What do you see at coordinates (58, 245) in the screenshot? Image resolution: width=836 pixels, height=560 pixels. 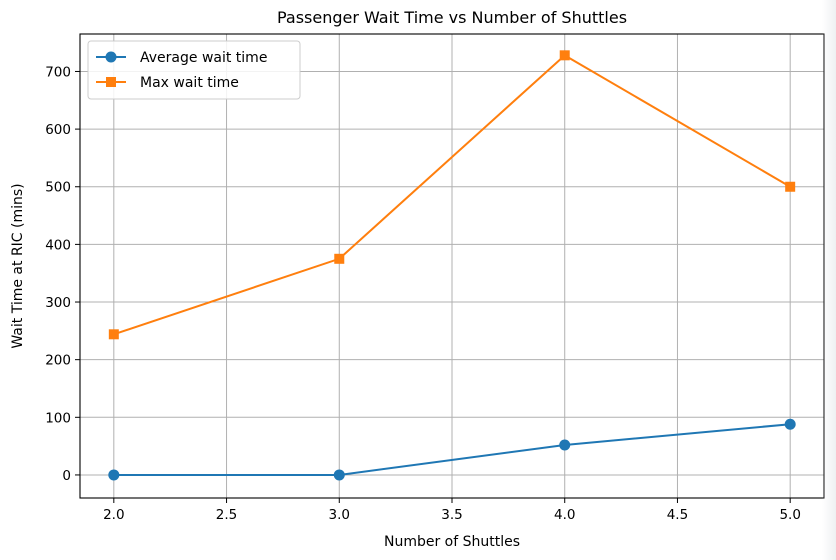 I see `y-tick-label: 400` at bounding box center [58, 245].